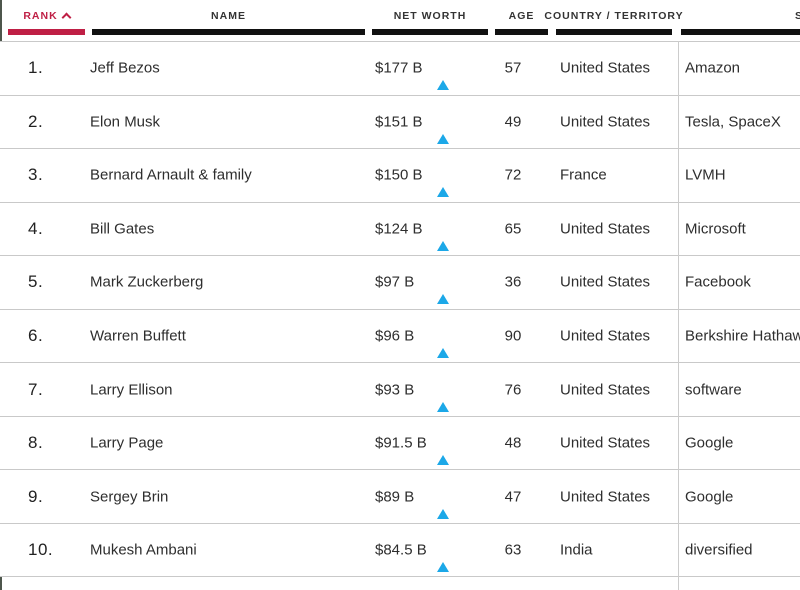  What do you see at coordinates (138, 336) in the screenshot?
I see `name-cell: Warren Buffett` at bounding box center [138, 336].